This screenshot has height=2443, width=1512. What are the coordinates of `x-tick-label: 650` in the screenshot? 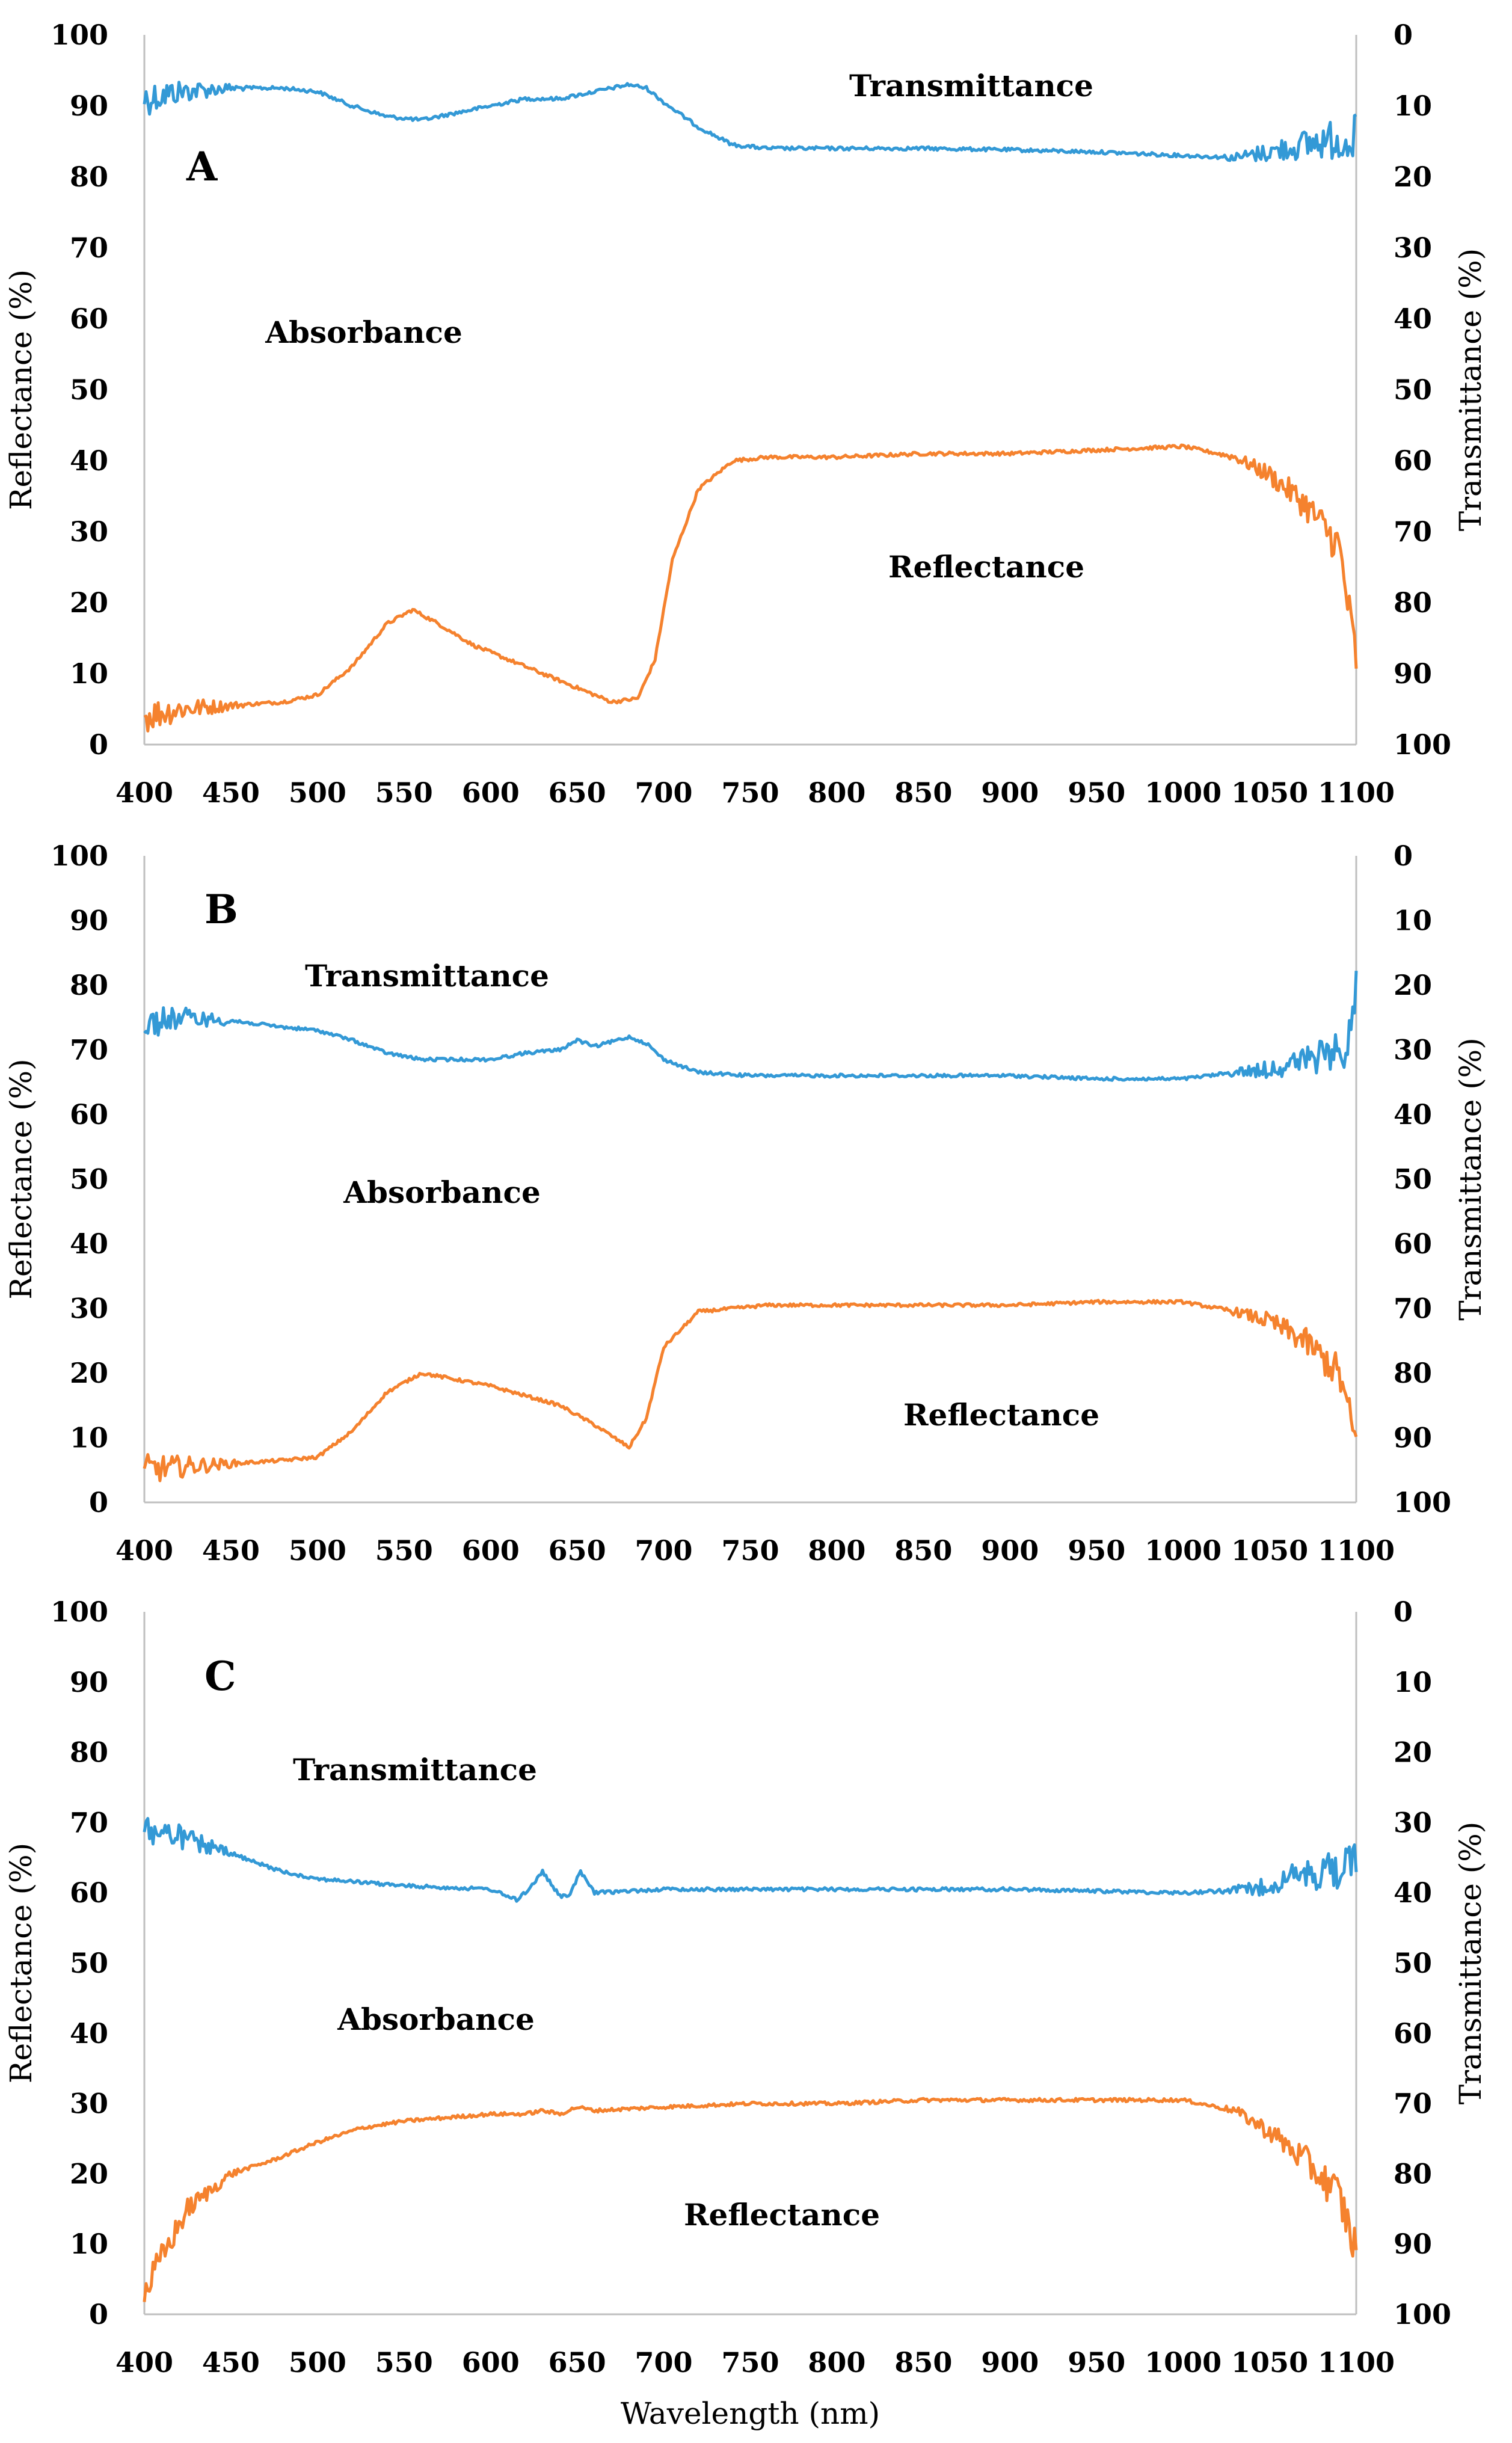 It's located at (578, 2362).